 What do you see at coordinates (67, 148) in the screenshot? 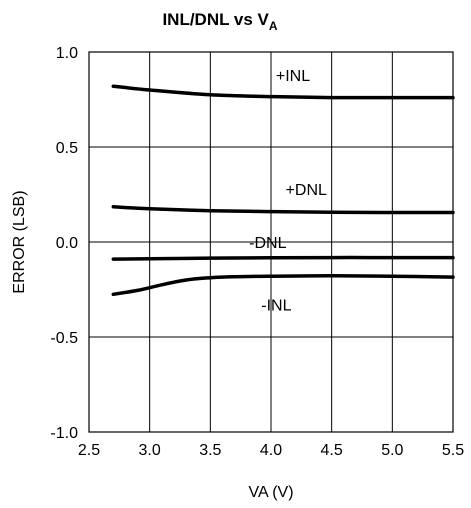
I see `y-tick-label: 0.5` at bounding box center [67, 148].